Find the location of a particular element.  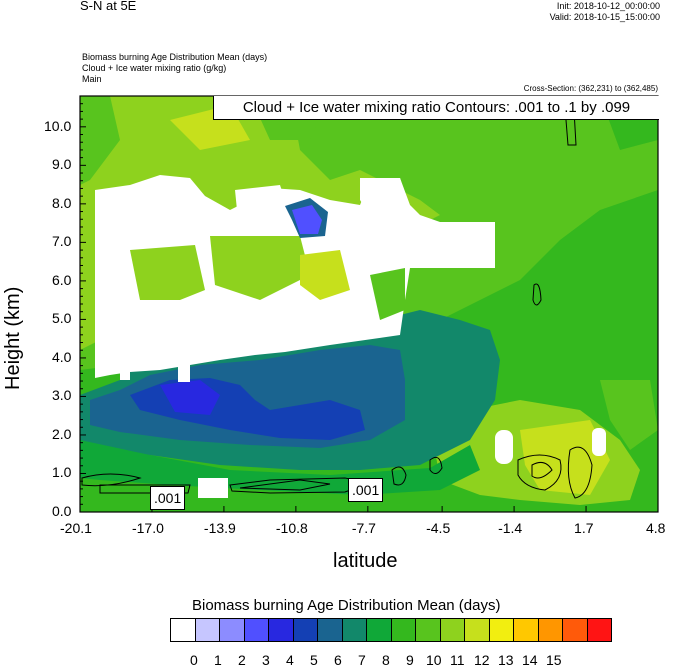

colorbar-label: 9 is located at coordinates (410, 660).